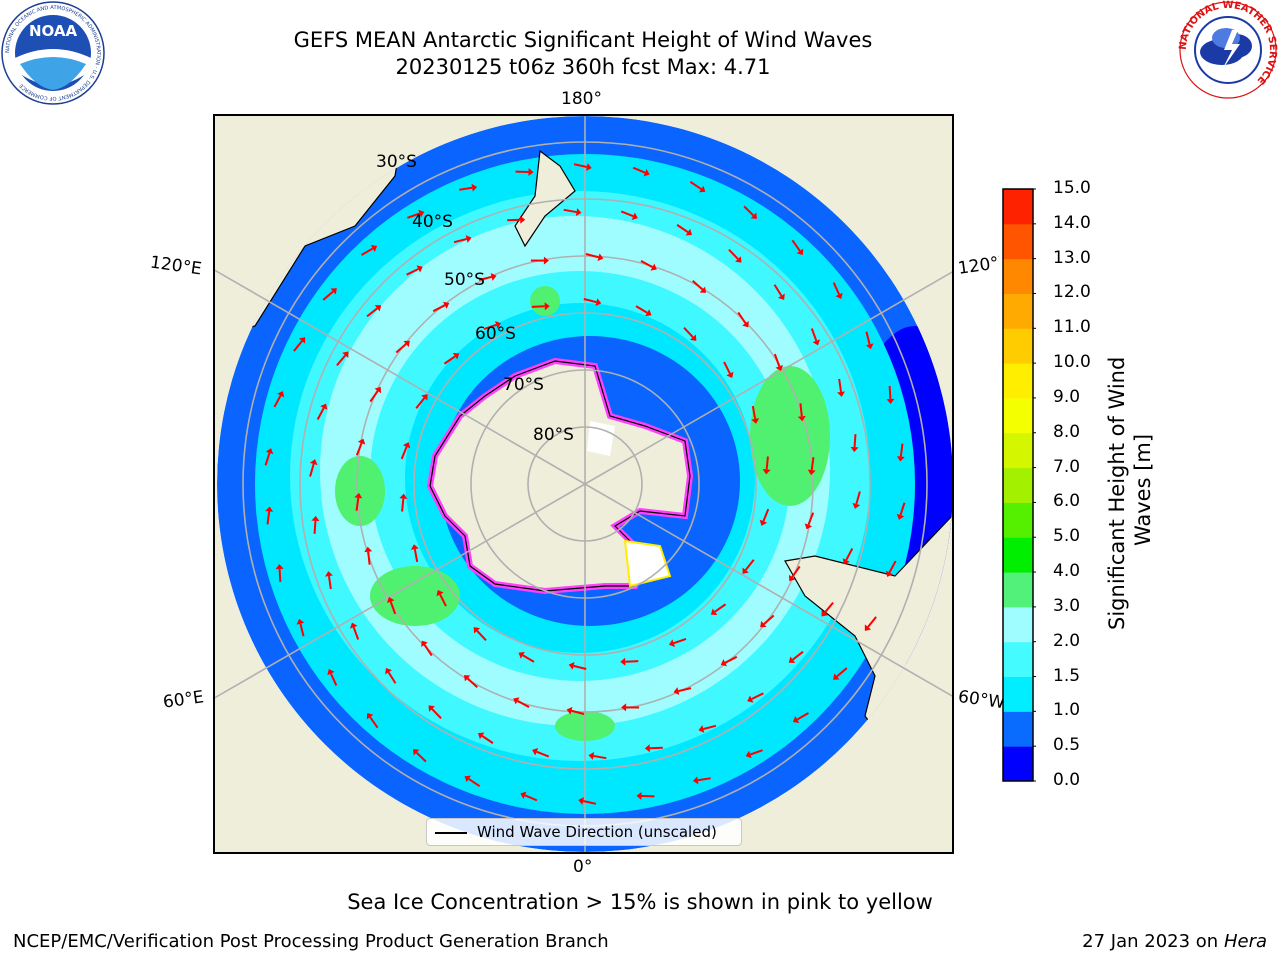  I want to click on lat-label-30s: 30°S, so click(396, 162).